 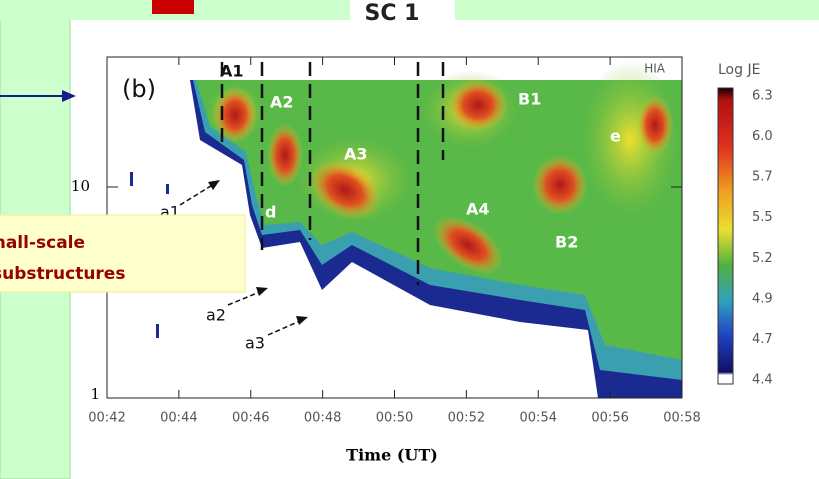 I want to click on pointer-arrow-head, so click(x=69, y=96).